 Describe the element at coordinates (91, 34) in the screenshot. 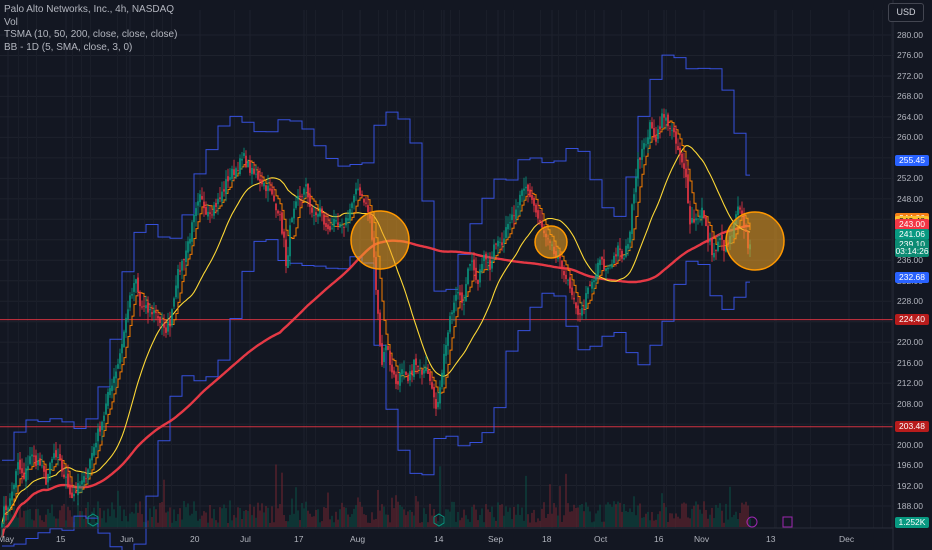

I see `tsma-indicator-label: TSMA (10, 50, 200, close, close, close)` at that location.